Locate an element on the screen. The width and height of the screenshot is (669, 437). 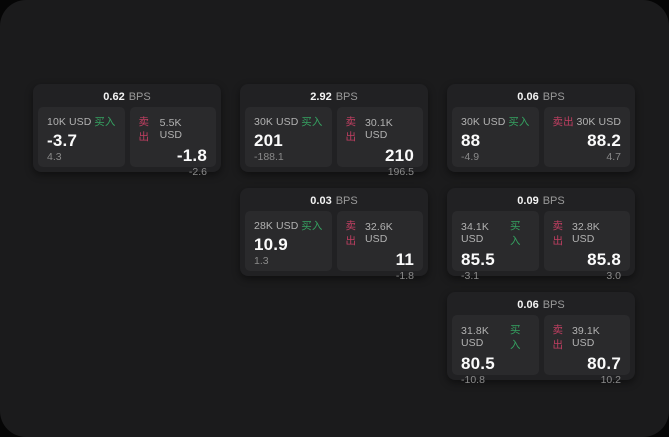
sell-tile: 卖出 30.1K USD 210 196.5 is located at coordinates (379, 142).